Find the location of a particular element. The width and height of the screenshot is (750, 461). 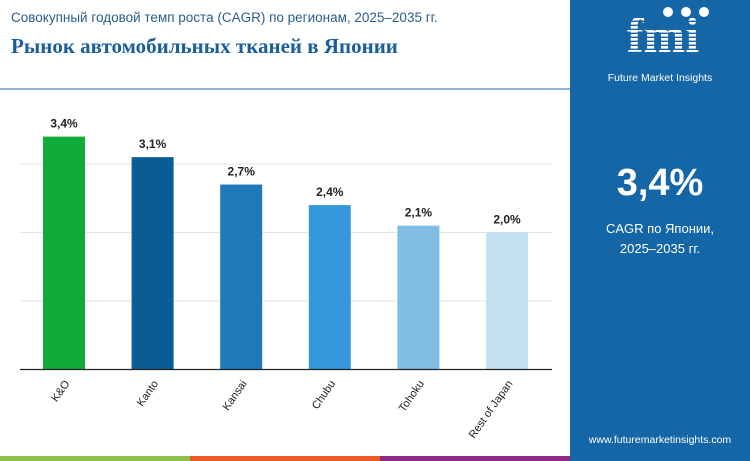

x-tick-label: Kansai is located at coordinates (235, 395).